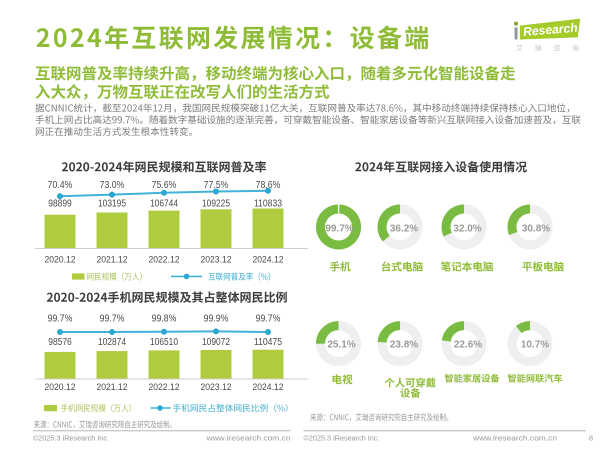 The width and height of the screenshot is (600, 449). What do you see at coordinates (112, 204) in the screenshot?
I see `svg-text: 103195` at bounding box center [112, 204].